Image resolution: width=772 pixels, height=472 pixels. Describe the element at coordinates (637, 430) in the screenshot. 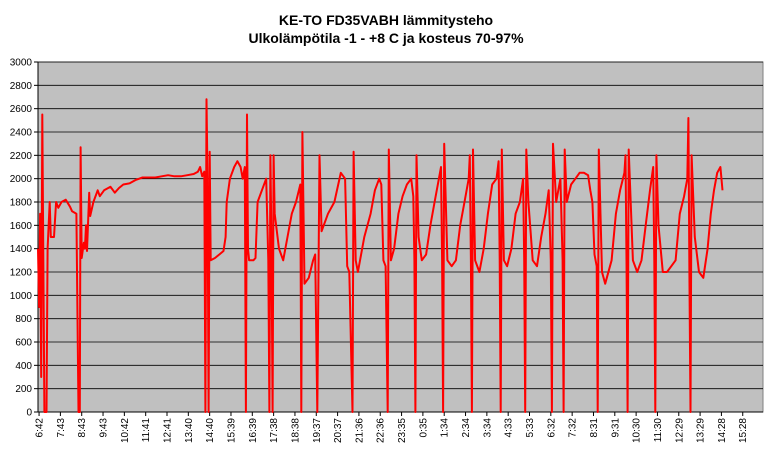

I see `x-tick-label: 10:30` at that location.